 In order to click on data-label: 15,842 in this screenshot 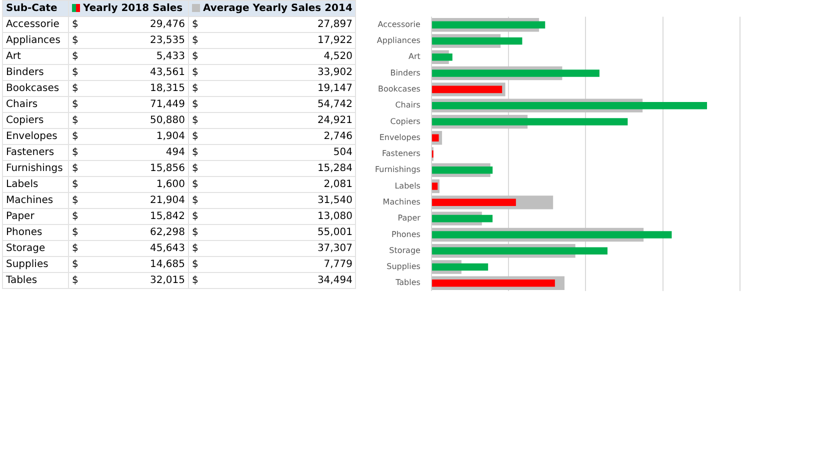, I will do `click(167, 217)`.